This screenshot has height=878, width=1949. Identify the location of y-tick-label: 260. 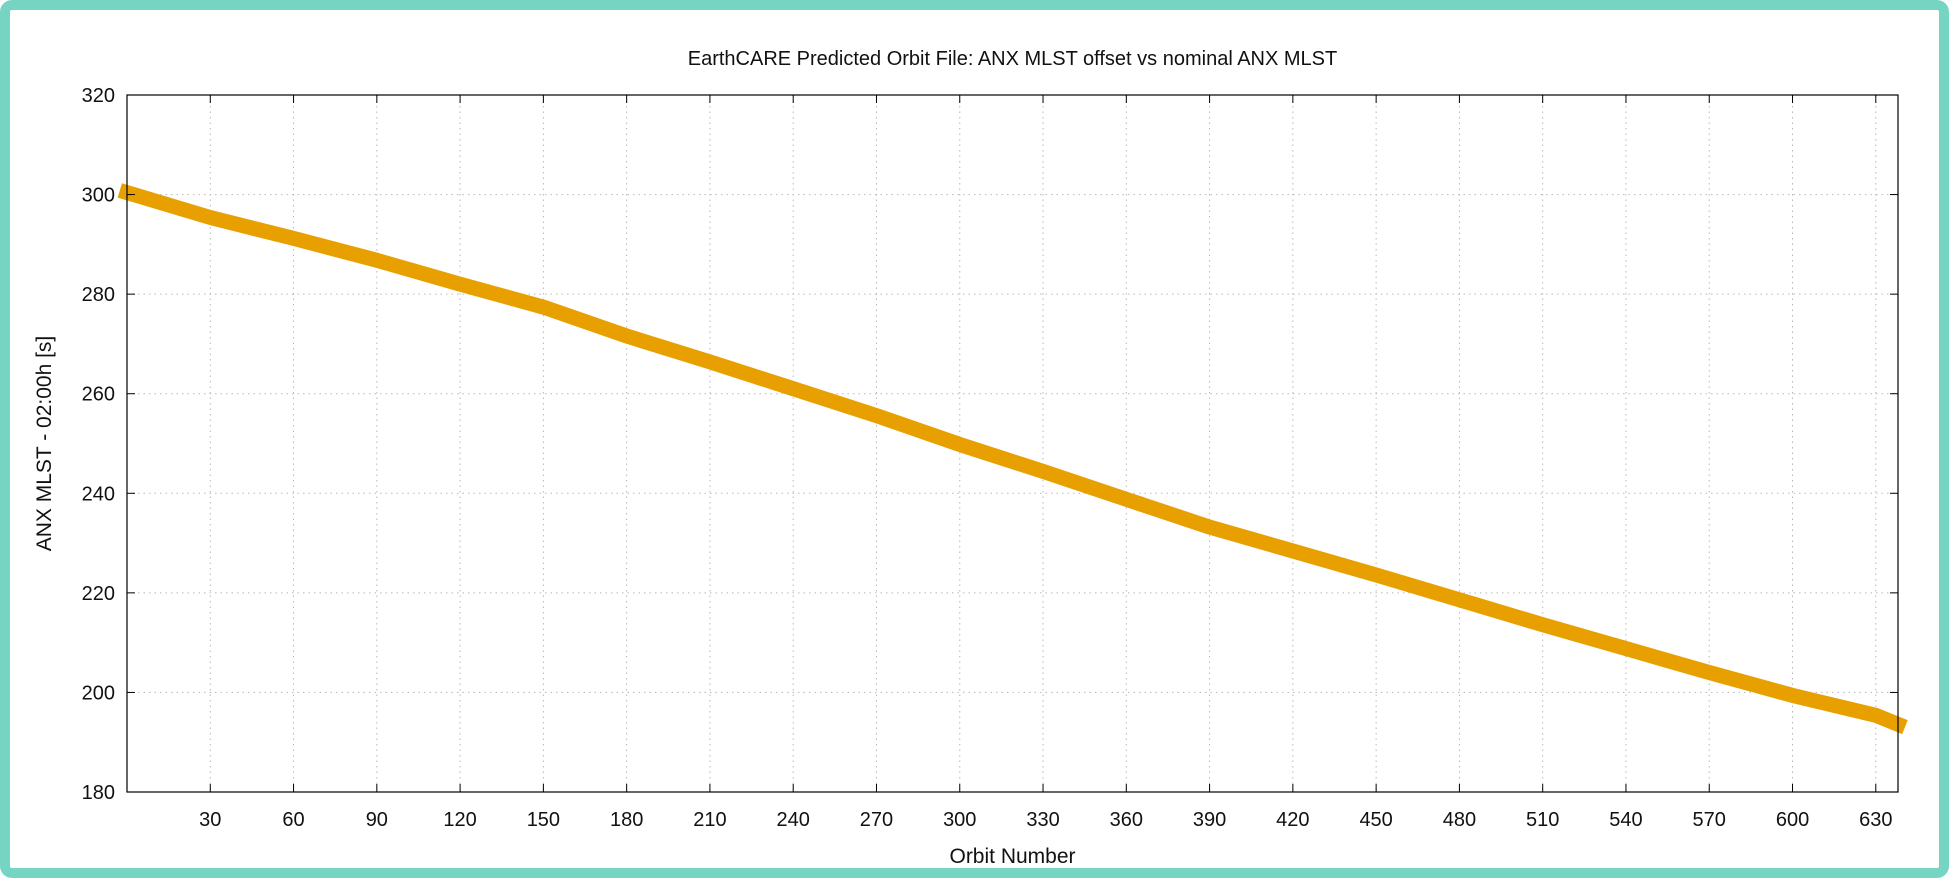
(98, 395).